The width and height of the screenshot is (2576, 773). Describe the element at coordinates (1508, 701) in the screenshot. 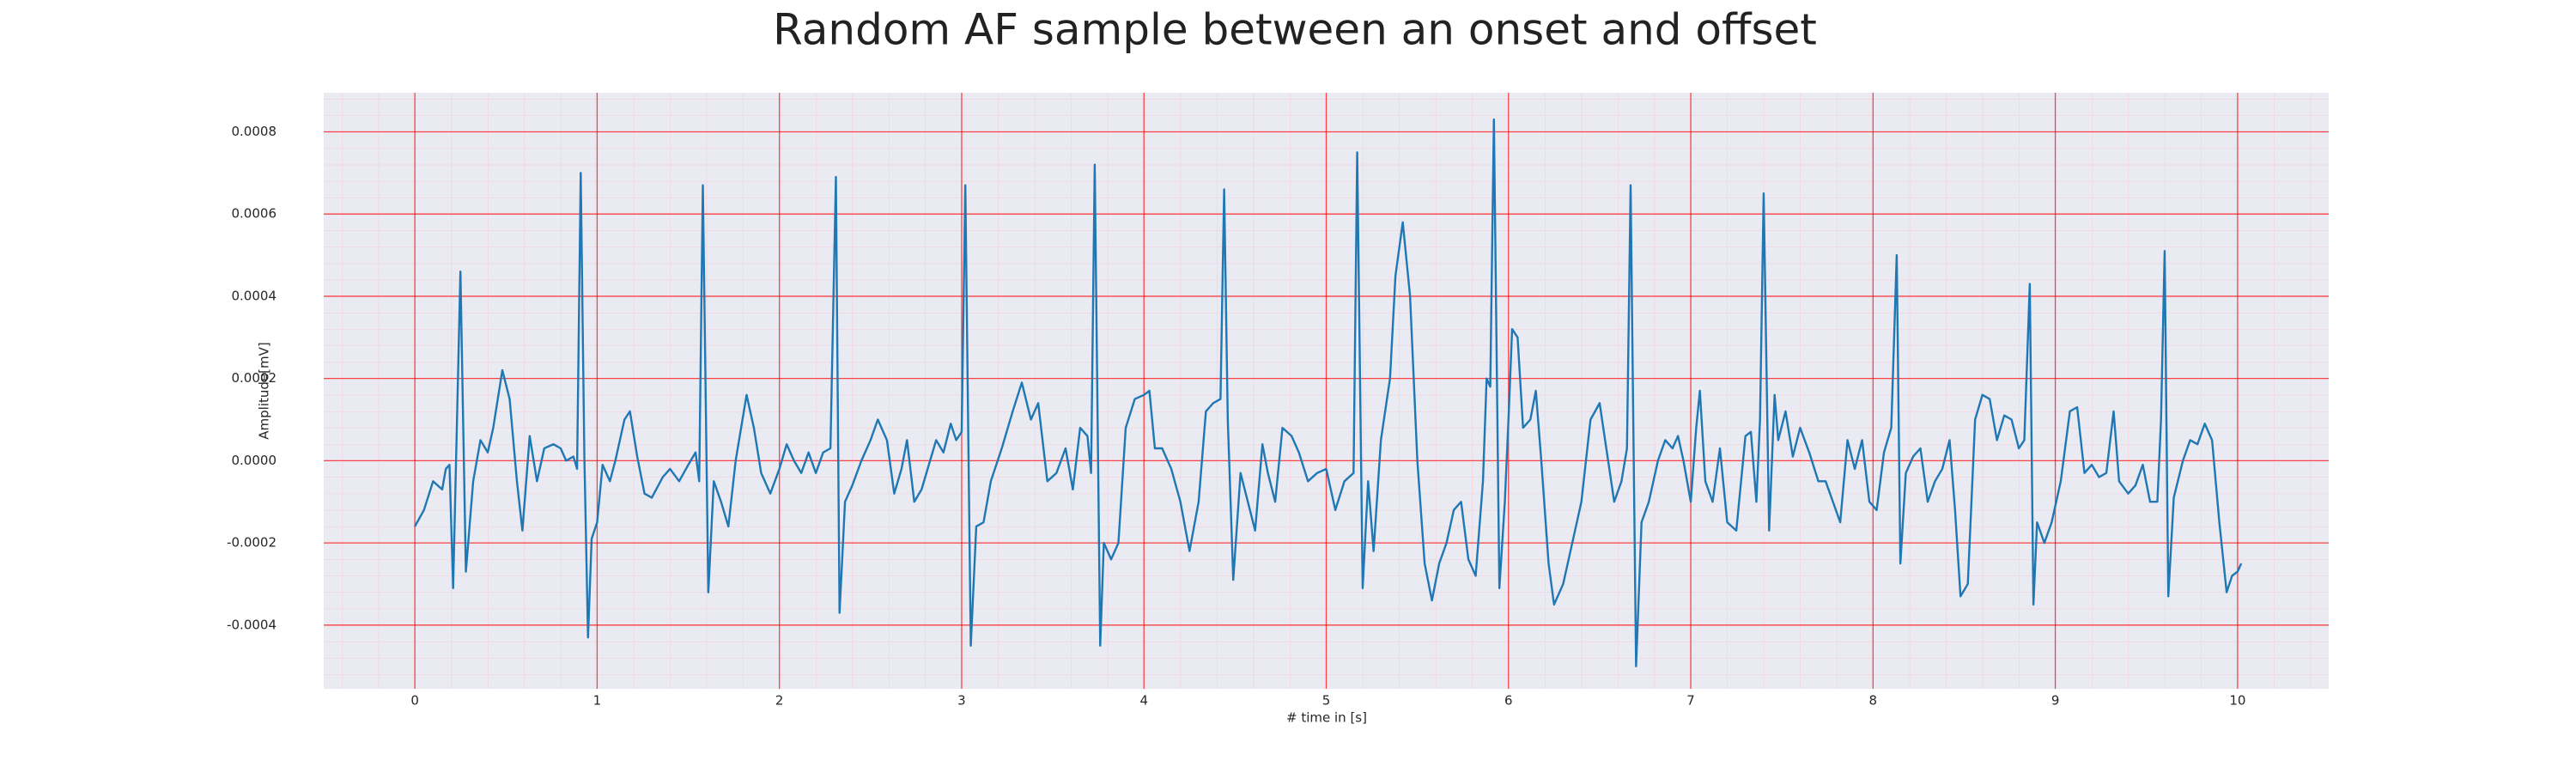

I see `x-tick-label: 6` at that location.